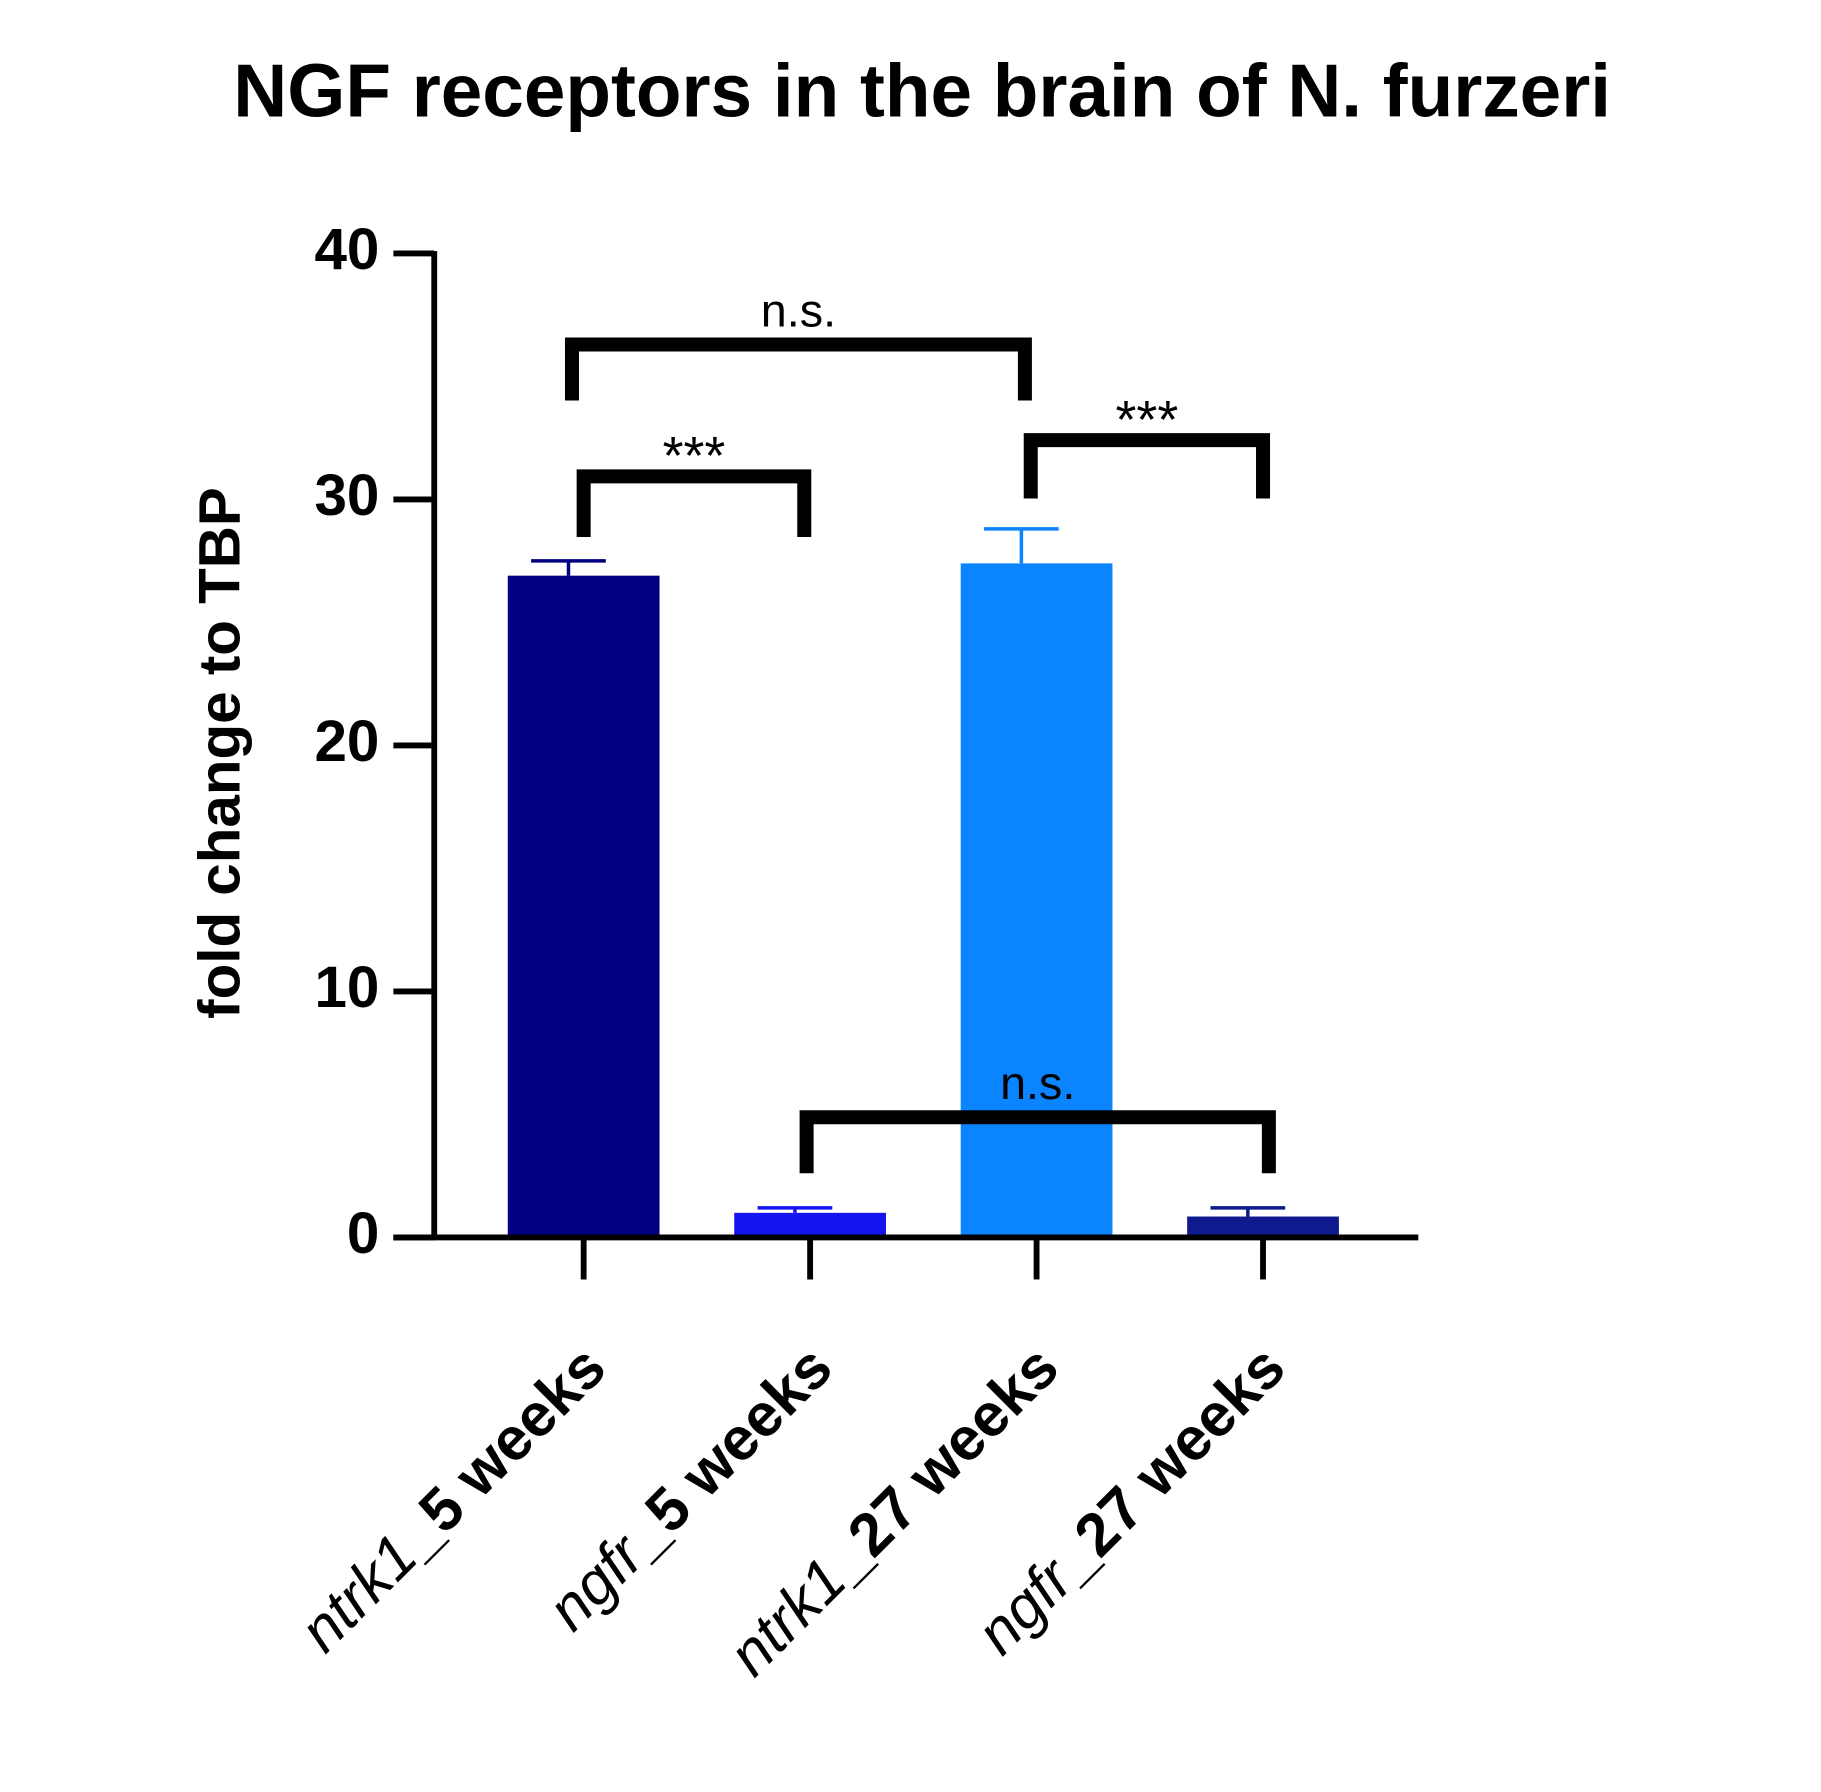 Image resolution: width=1821 pixels, height=1792 pixels. I want to click on y-tick-label: 20, so click(346, 741).